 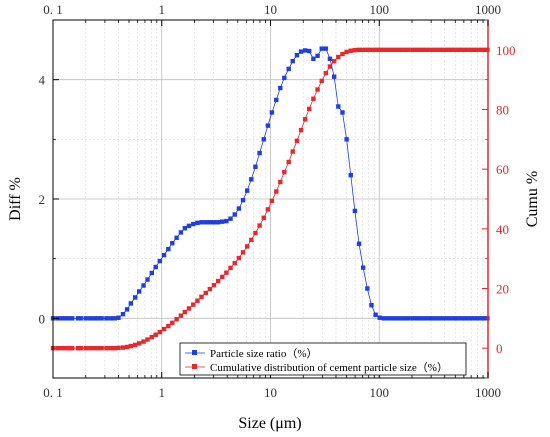 I want to click on x-tick-label-top: 1, so click(x=162, y=9).